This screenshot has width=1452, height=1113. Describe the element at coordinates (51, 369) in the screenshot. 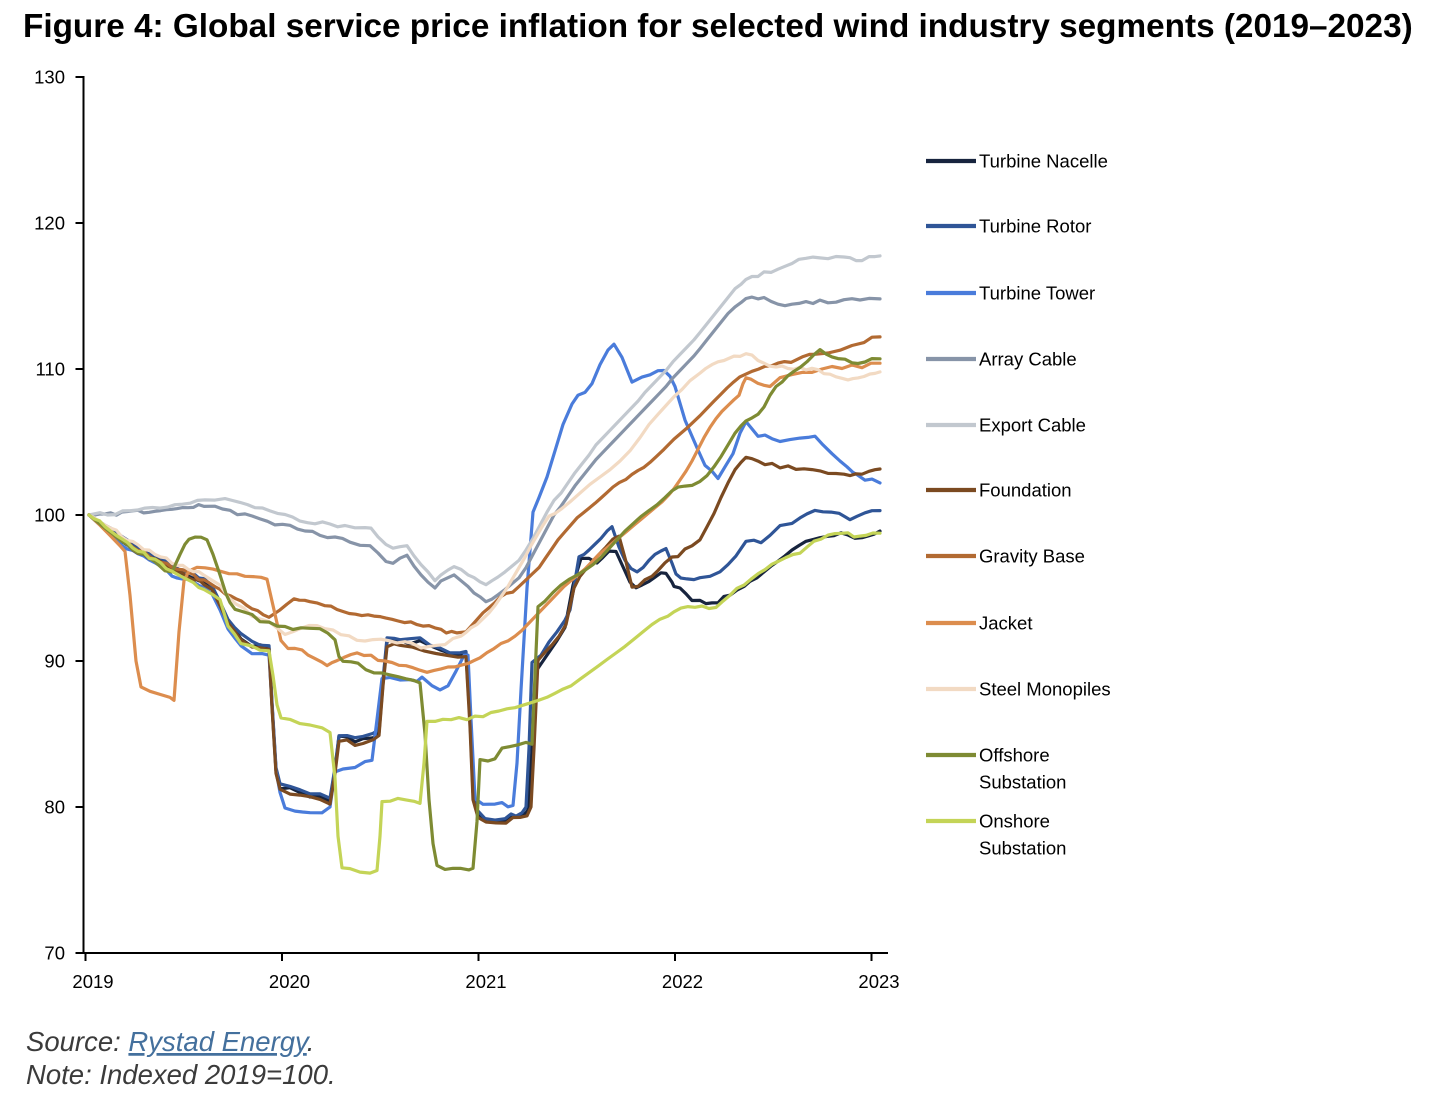

I see `svg-text: 110` at that location.